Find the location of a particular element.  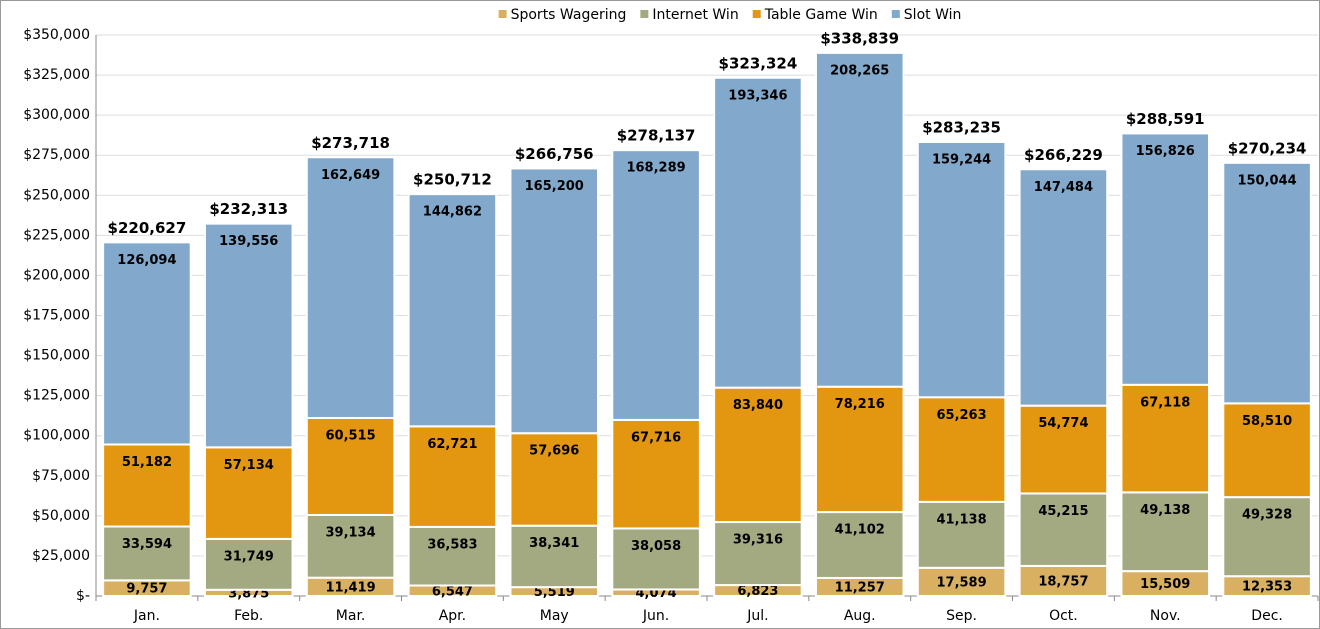

data-label: 67,716 is located at coordinates (656, 437).